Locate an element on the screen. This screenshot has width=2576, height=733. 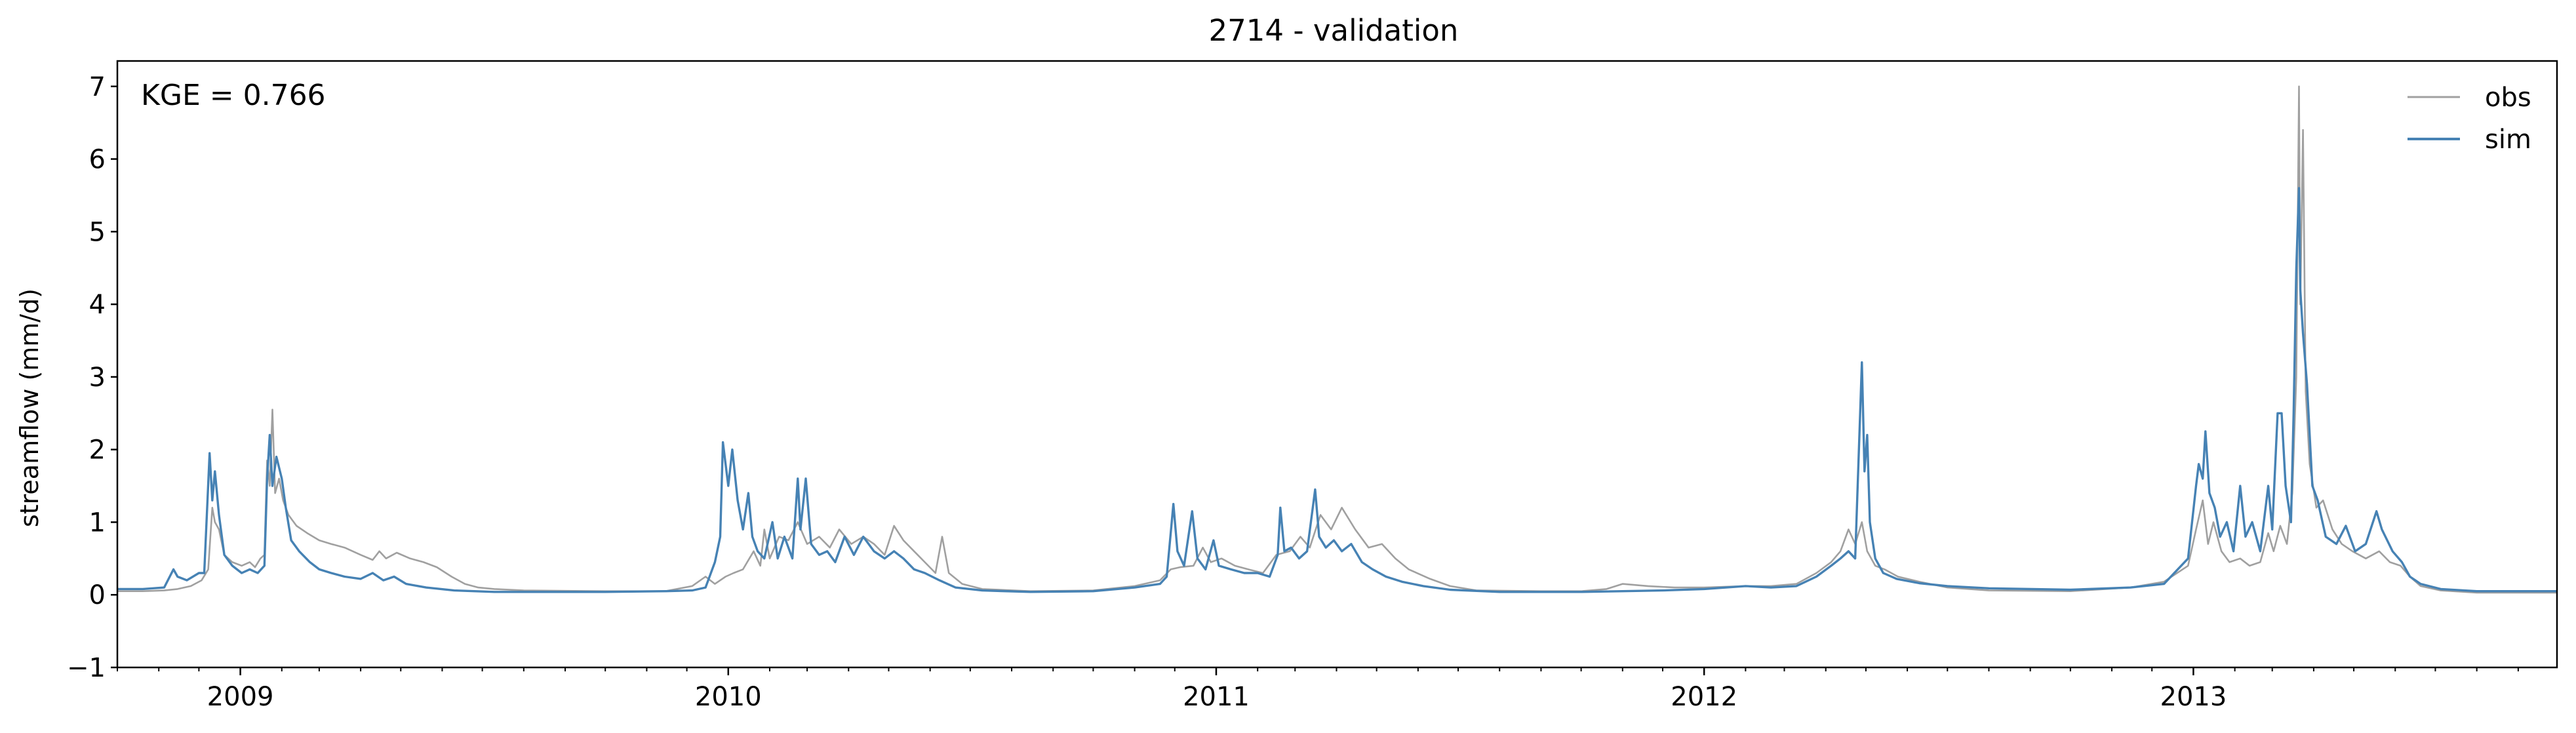
x-tick-label: 2011 is located at coordinates (1216, 697).